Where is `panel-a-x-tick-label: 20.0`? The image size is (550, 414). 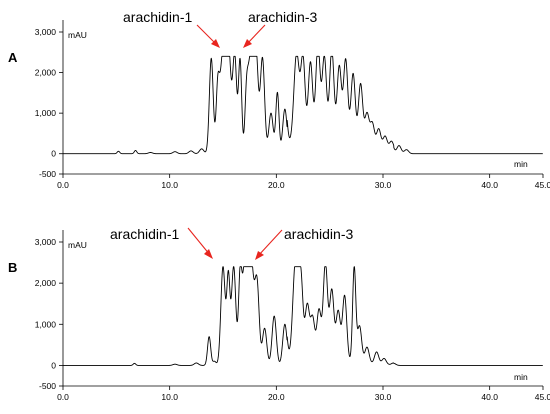
panel-a-x-tick-label: 20.0 is located at coordinates (276, 185).